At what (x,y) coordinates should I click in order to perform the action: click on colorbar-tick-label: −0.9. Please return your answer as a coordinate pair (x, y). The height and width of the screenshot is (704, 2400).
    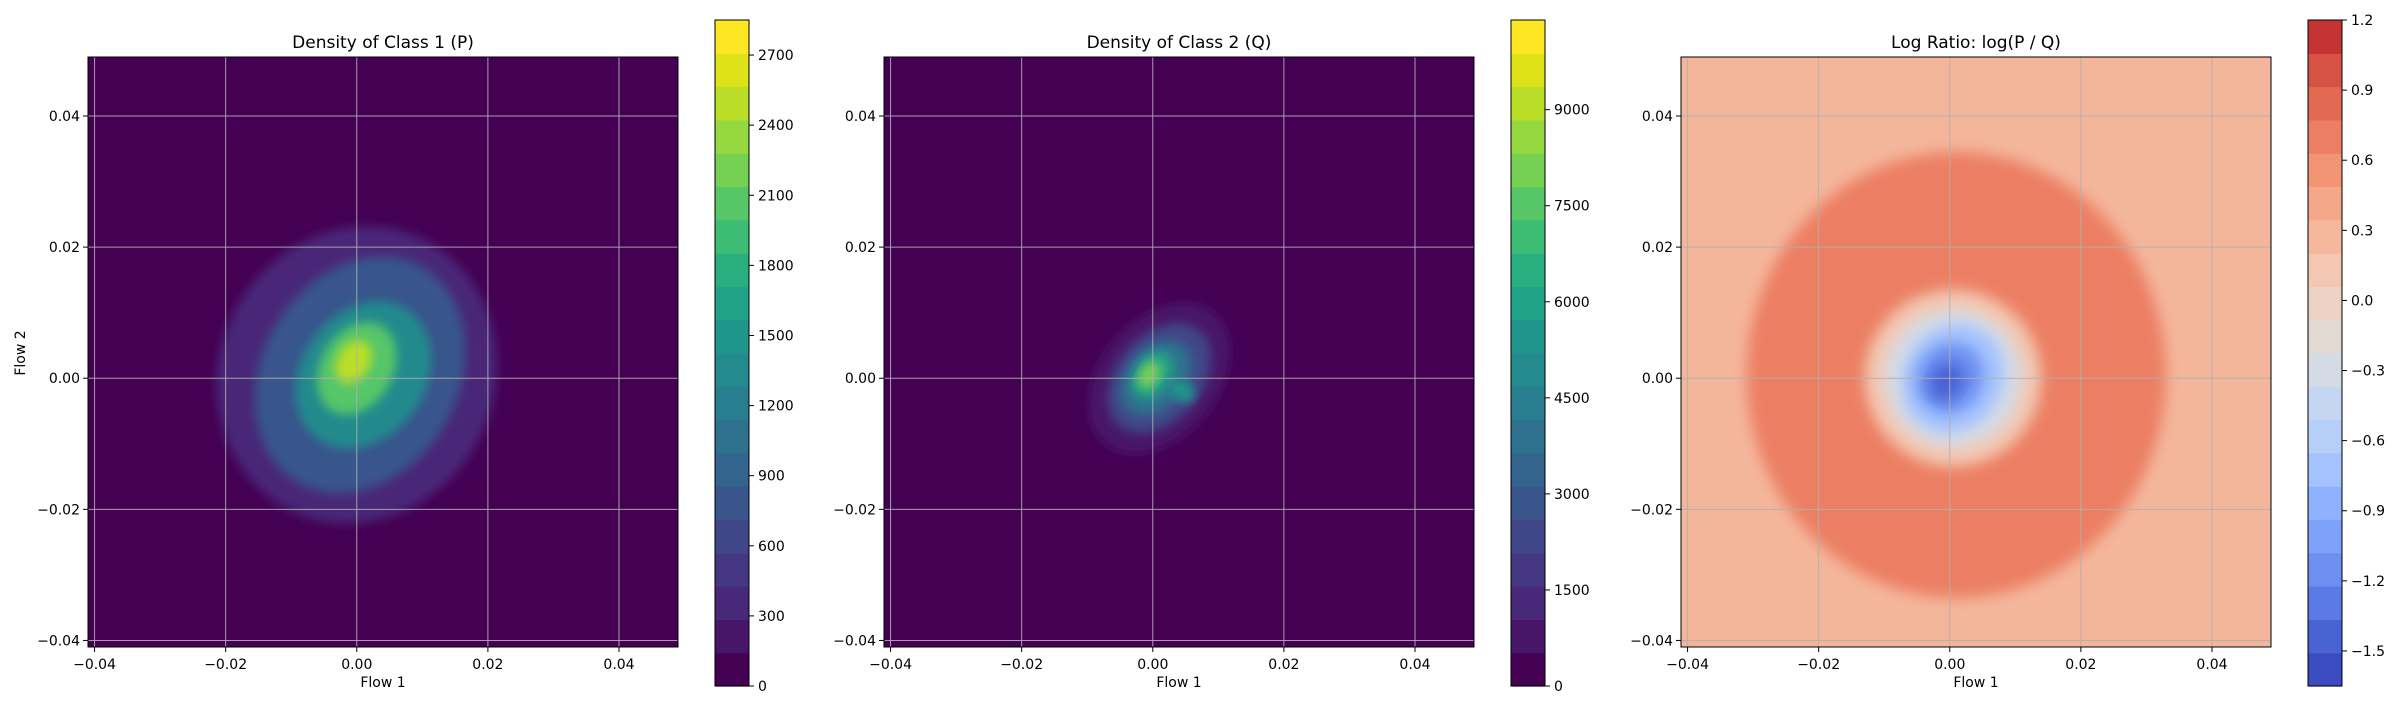
    Looking at the image, I should click on (2368, 512).